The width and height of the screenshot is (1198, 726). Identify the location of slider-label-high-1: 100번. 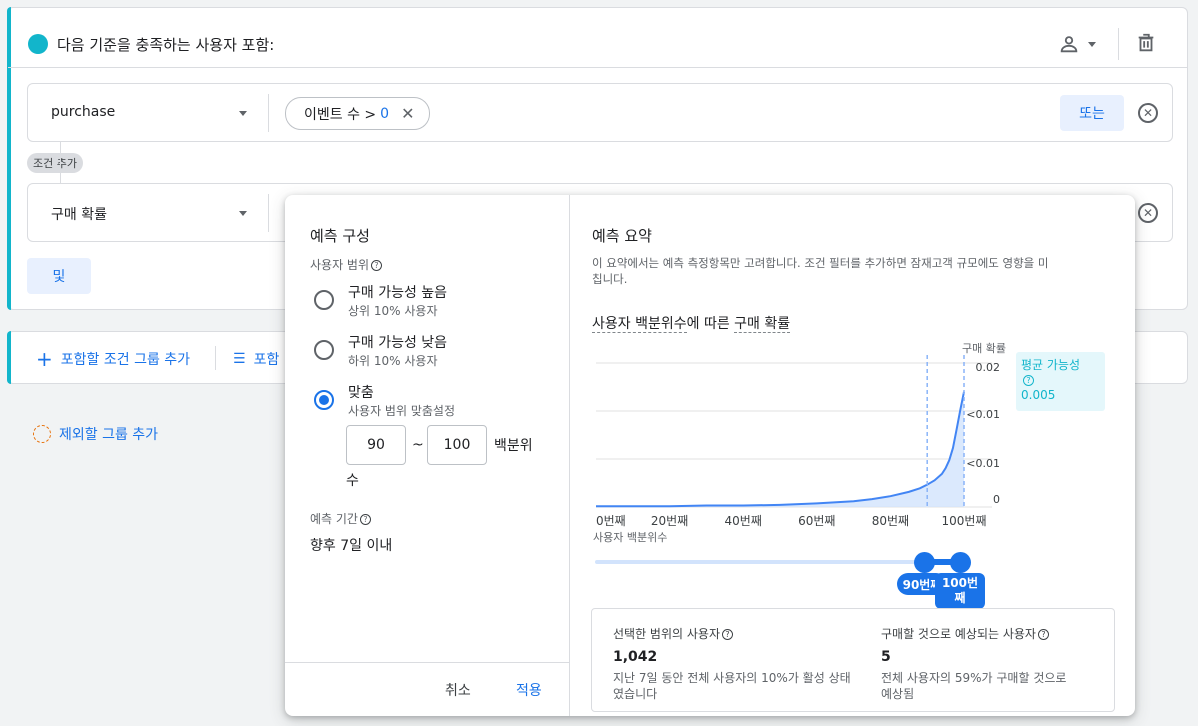
(960, 583).